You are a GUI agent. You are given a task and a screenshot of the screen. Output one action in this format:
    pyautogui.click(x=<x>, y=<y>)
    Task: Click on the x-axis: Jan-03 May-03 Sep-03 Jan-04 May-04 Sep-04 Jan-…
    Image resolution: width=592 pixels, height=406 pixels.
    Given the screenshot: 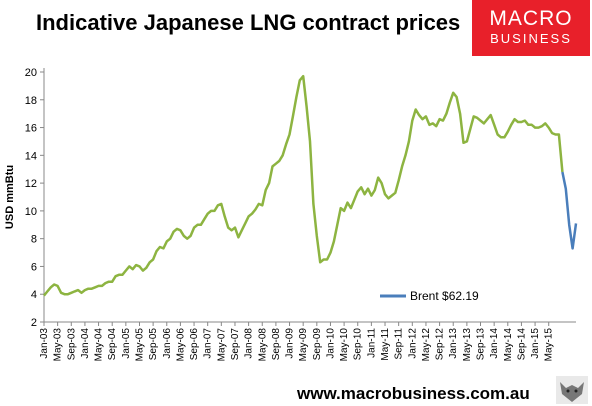 What is the action you would take?
    pyautogui.click(x=307, y=341)
    